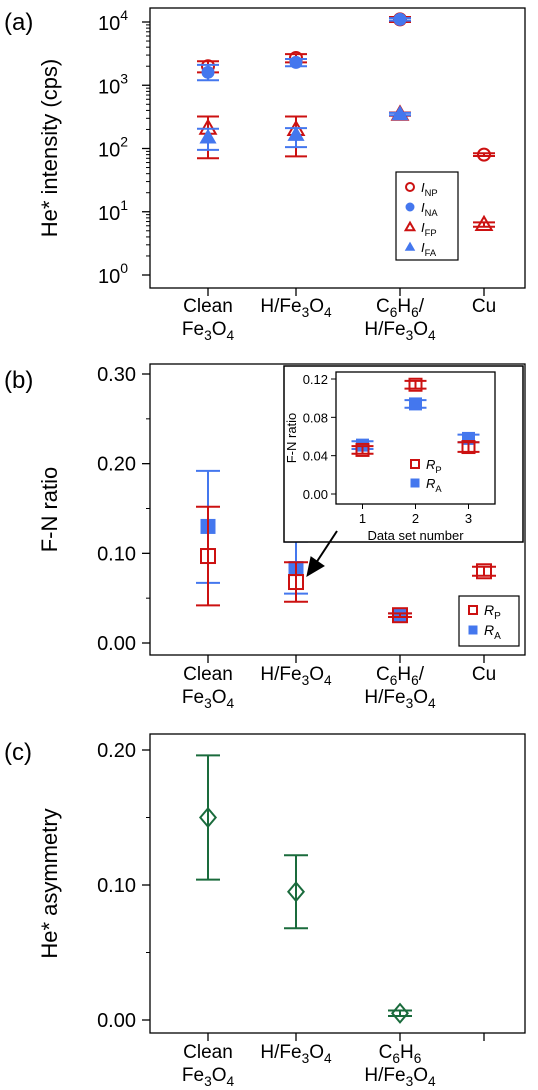 The image size is (538, 1090). Describe the element at coordinates (113, 84) in the screenshot. I see `y-tick-label: 10³` at that location.